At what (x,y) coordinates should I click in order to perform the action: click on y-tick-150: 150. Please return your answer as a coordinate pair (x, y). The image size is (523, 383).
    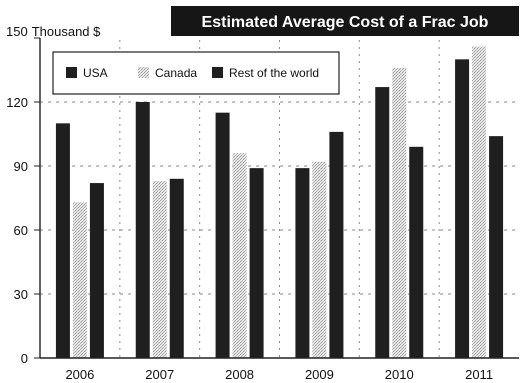
    Looking at the image, I should click on (17, 31).